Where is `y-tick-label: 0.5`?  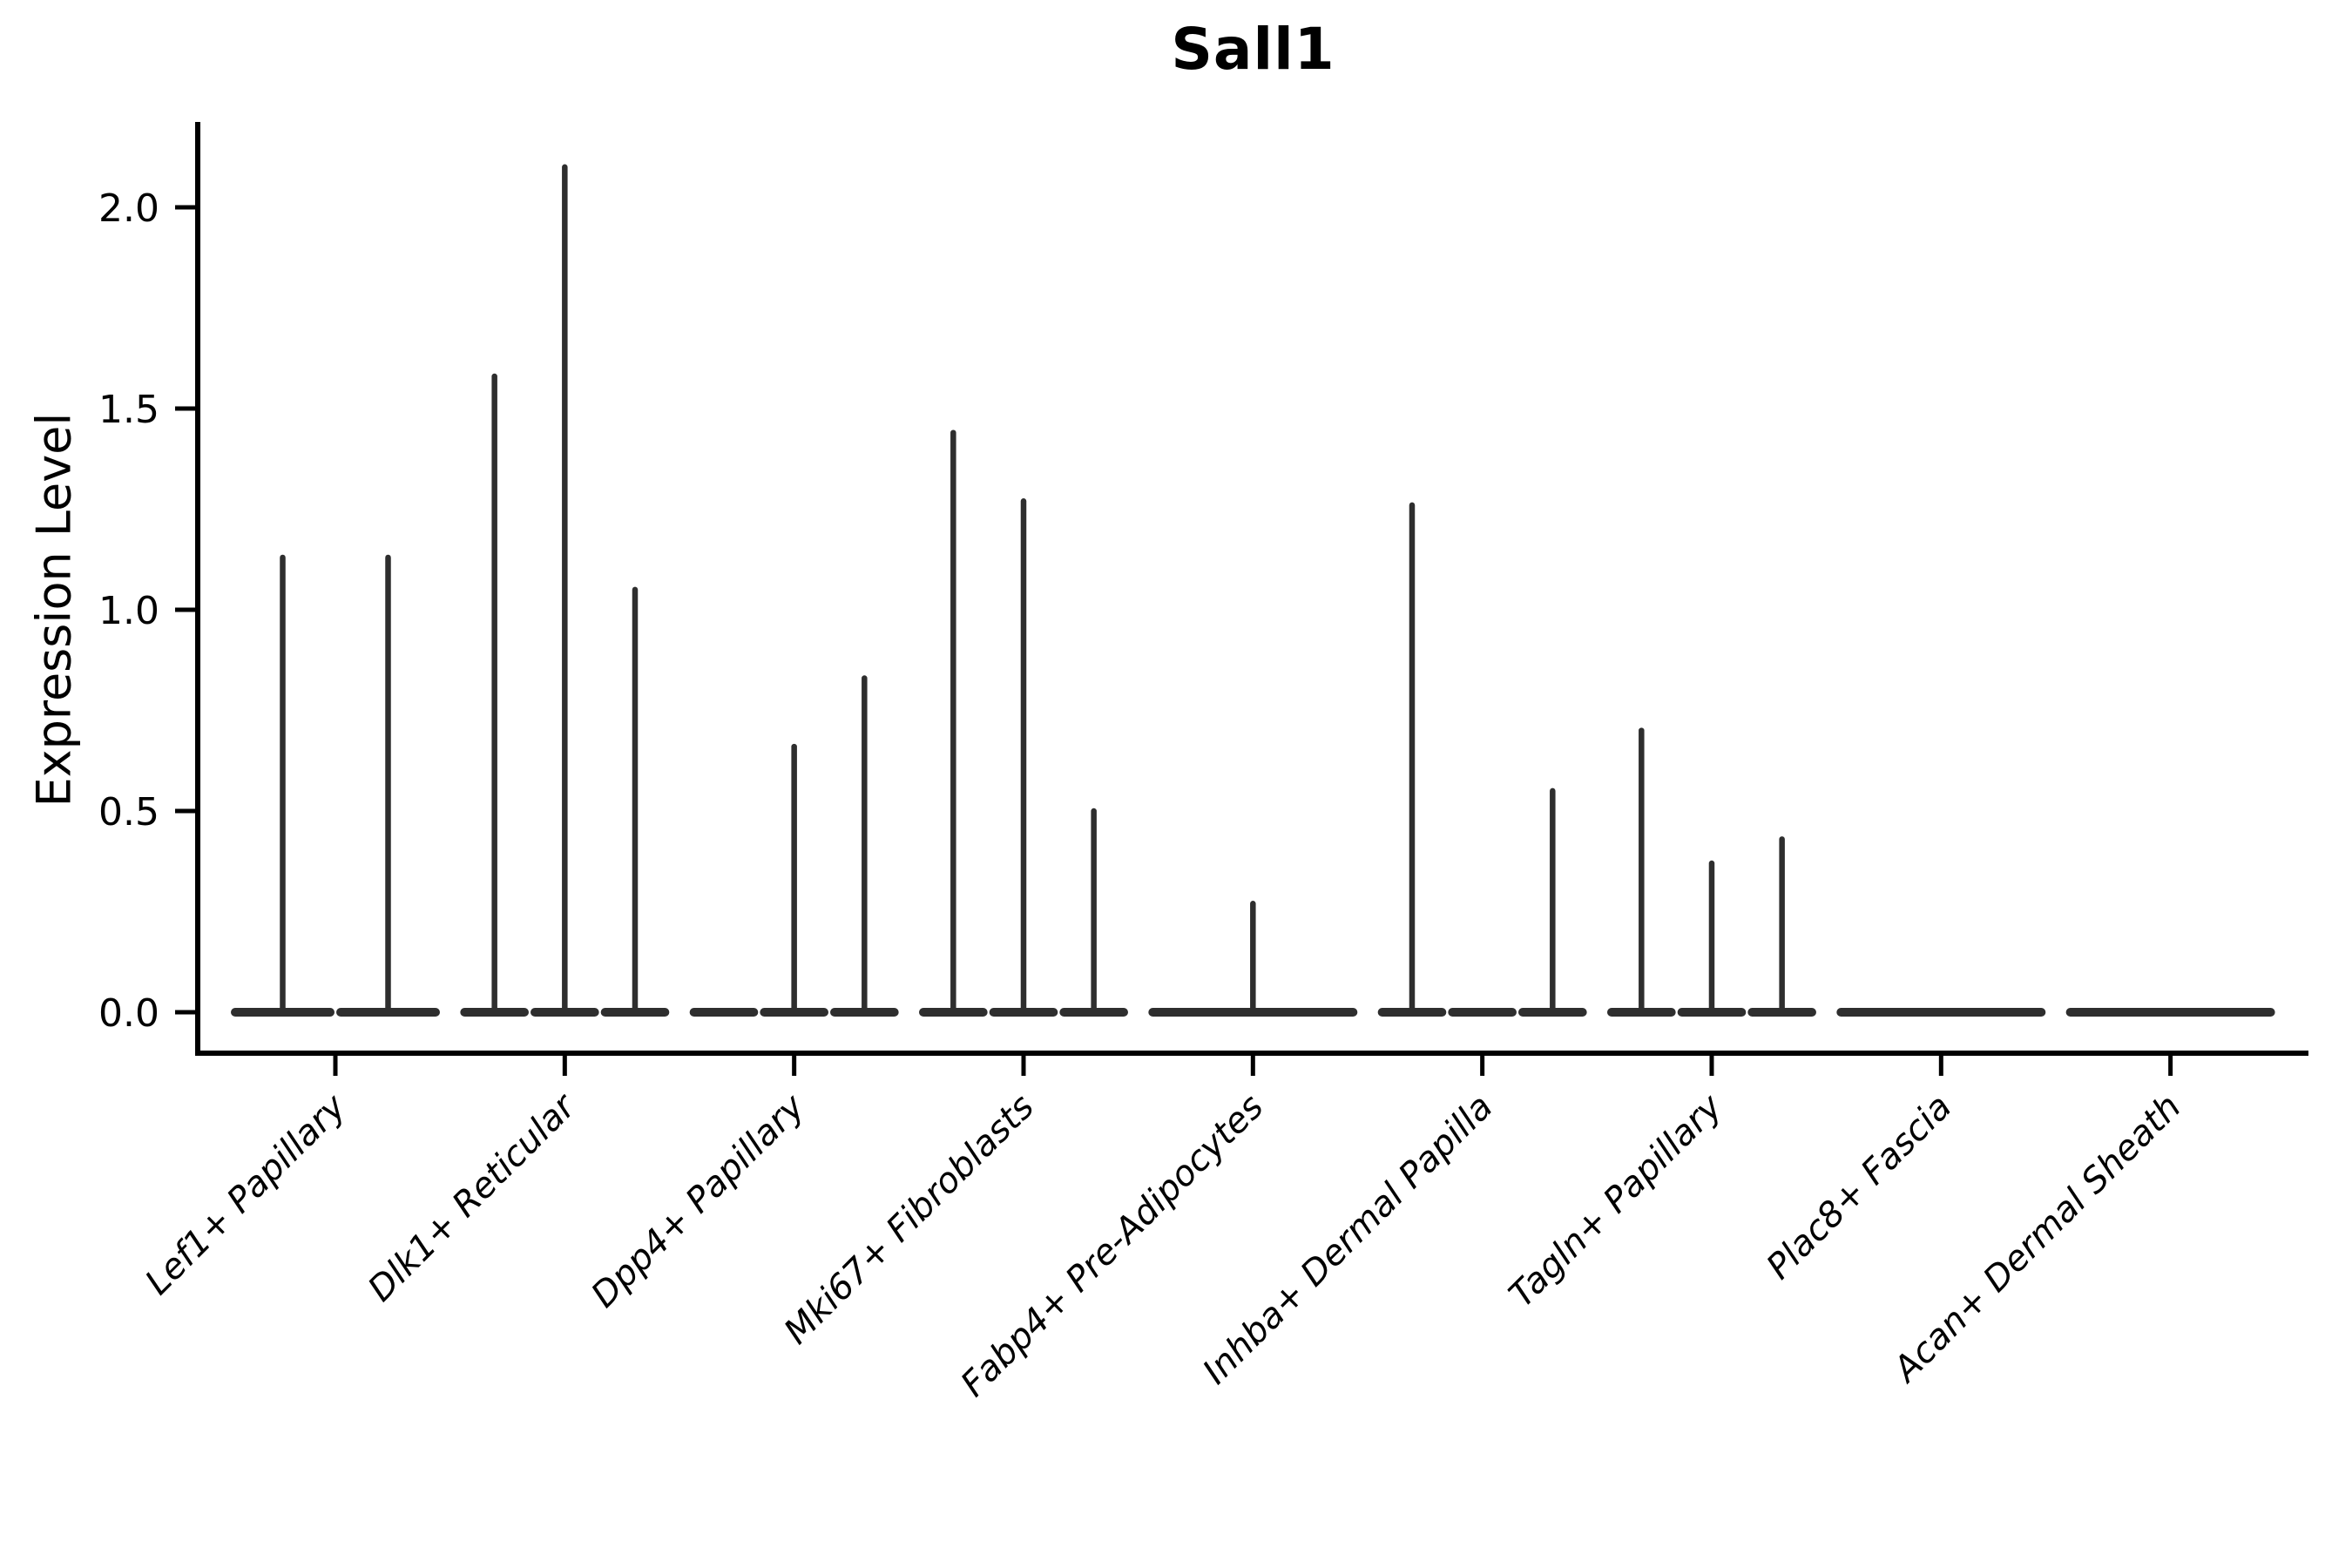 y-tick-label: 0.5 is located at coordinates (129, 812).